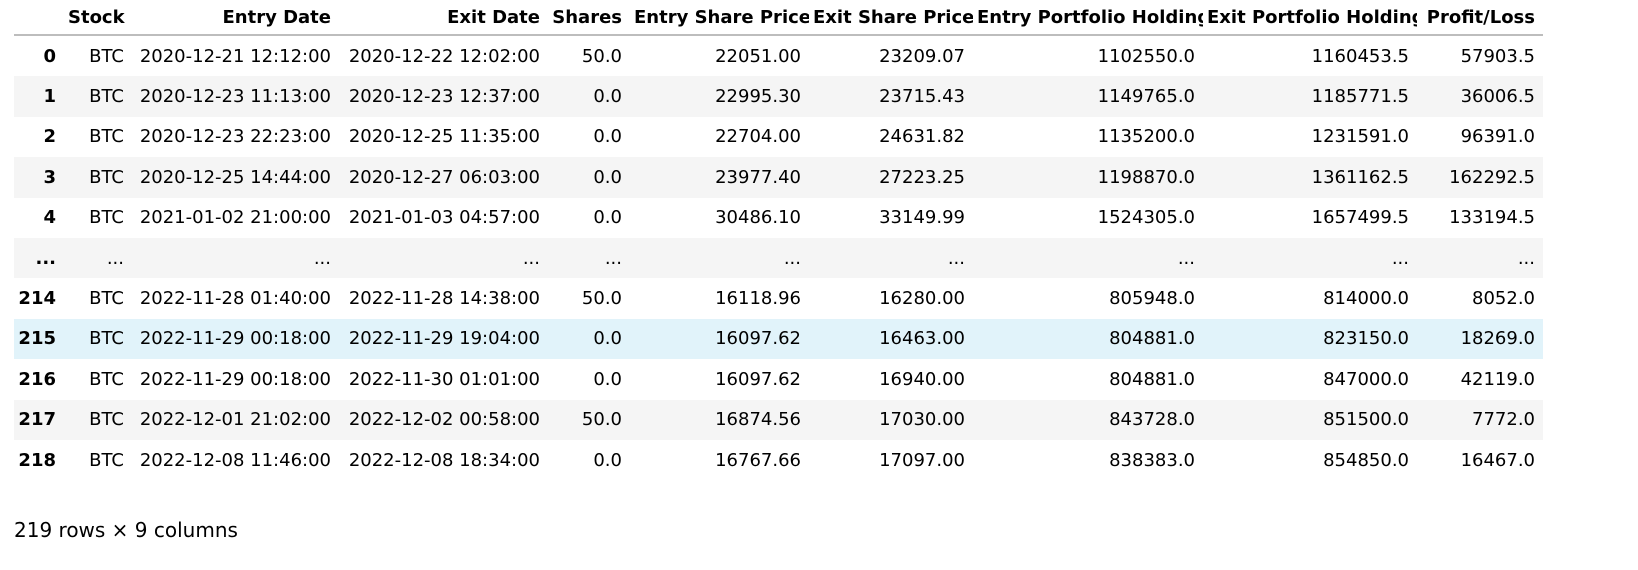  What do you see at coordinates (1492, 218) in the screenshot?
I see `table-cell: 133194.5` at bounding box center [1492, 218].